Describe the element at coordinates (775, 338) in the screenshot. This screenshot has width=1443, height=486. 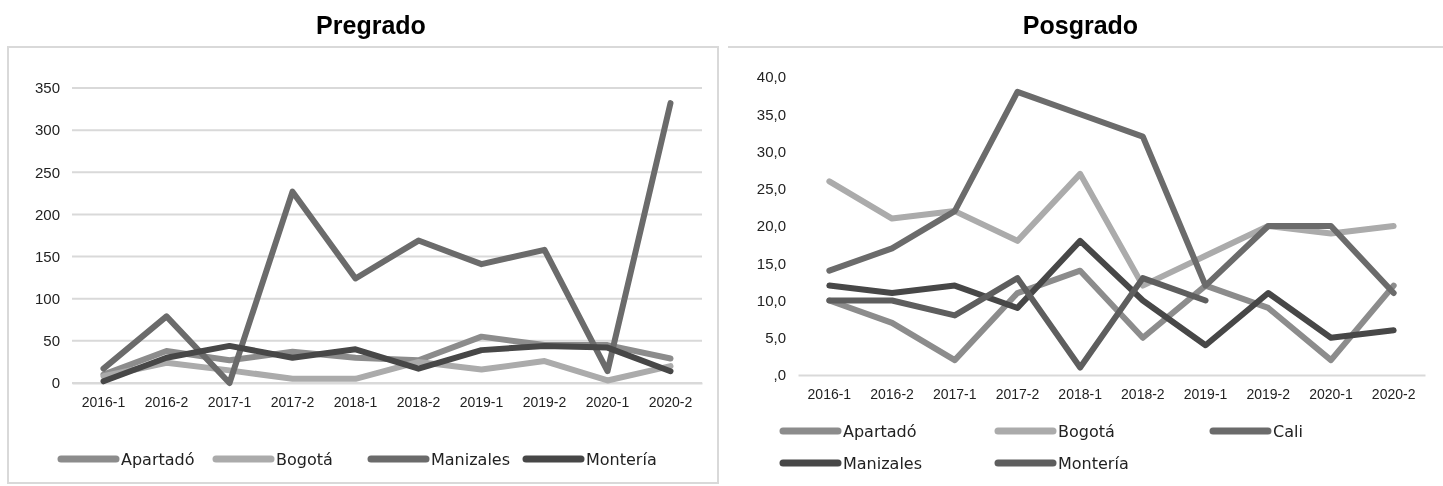
I see `y-tick-label: 5,0` at that location.